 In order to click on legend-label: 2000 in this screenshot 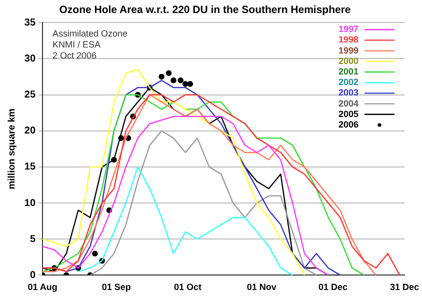, I will do `click(348, 61)`.